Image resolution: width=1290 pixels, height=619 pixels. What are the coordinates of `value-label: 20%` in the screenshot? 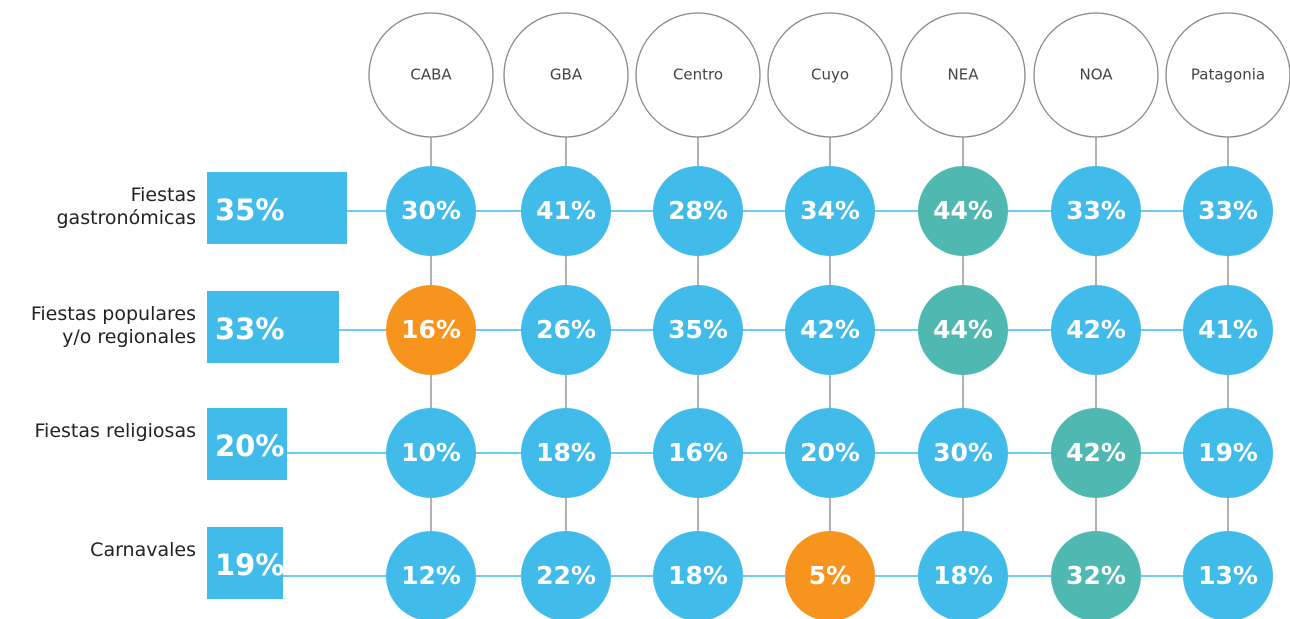 It's located at (830, 452).